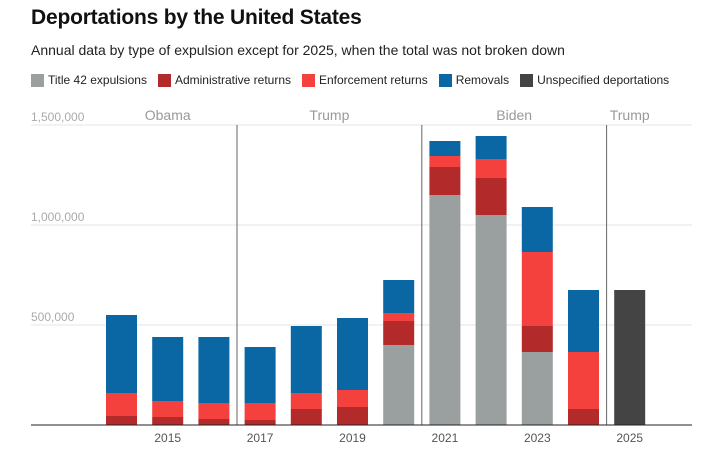 This screenshot has width=715, height=453. What do you see at coordinates (260, 411) in the screenshot?
I see `bar-segment-enforcement-returns-2017` at bounding box center [260, 411].